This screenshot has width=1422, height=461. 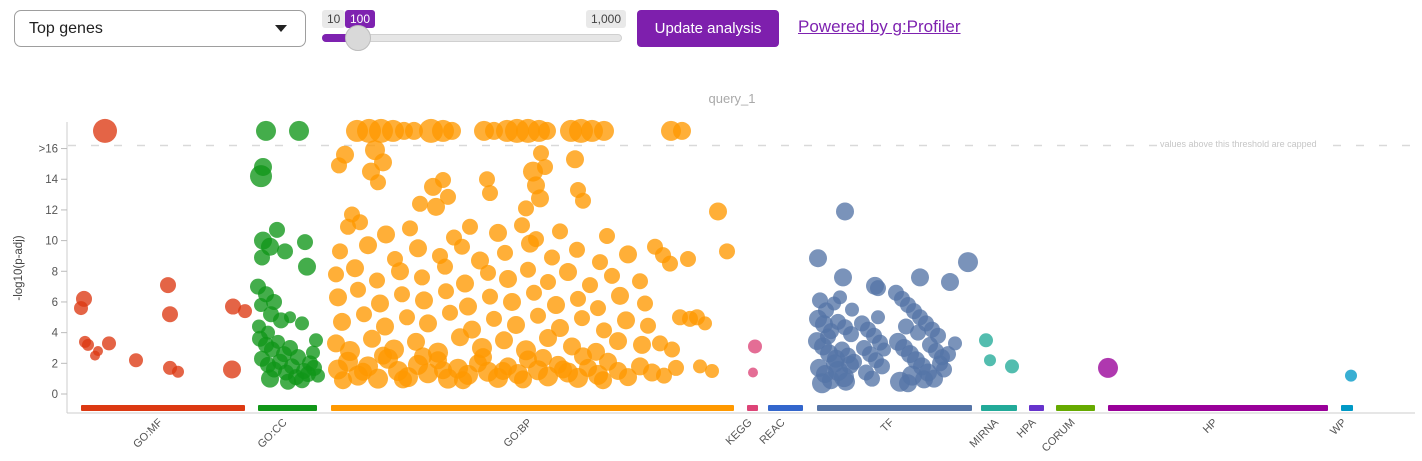 What do you see at coordinates (287, 255) in the screenshot?
I see `data-points-GO:CC` at bounding box center [287, 255].